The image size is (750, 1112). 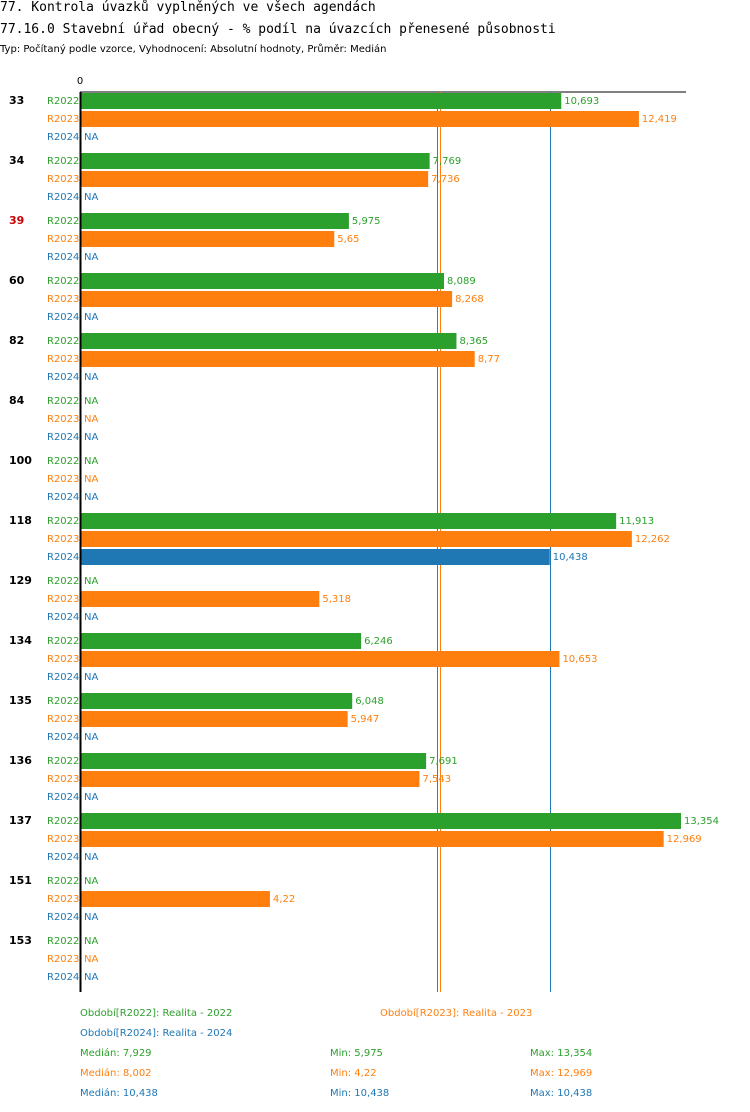 I want to click on data-label-118-r2024: 10,438, so click(x=570, y=557).